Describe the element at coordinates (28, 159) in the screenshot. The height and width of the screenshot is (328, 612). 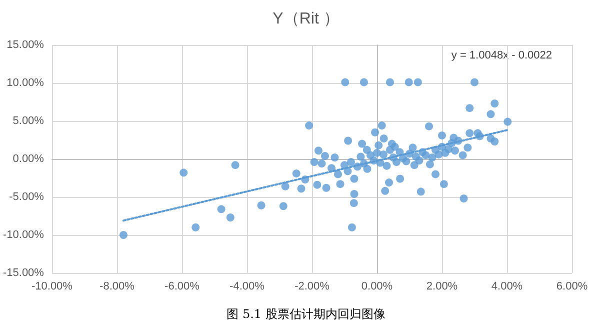
I see `y-tick-label: 0.00%` at that location.